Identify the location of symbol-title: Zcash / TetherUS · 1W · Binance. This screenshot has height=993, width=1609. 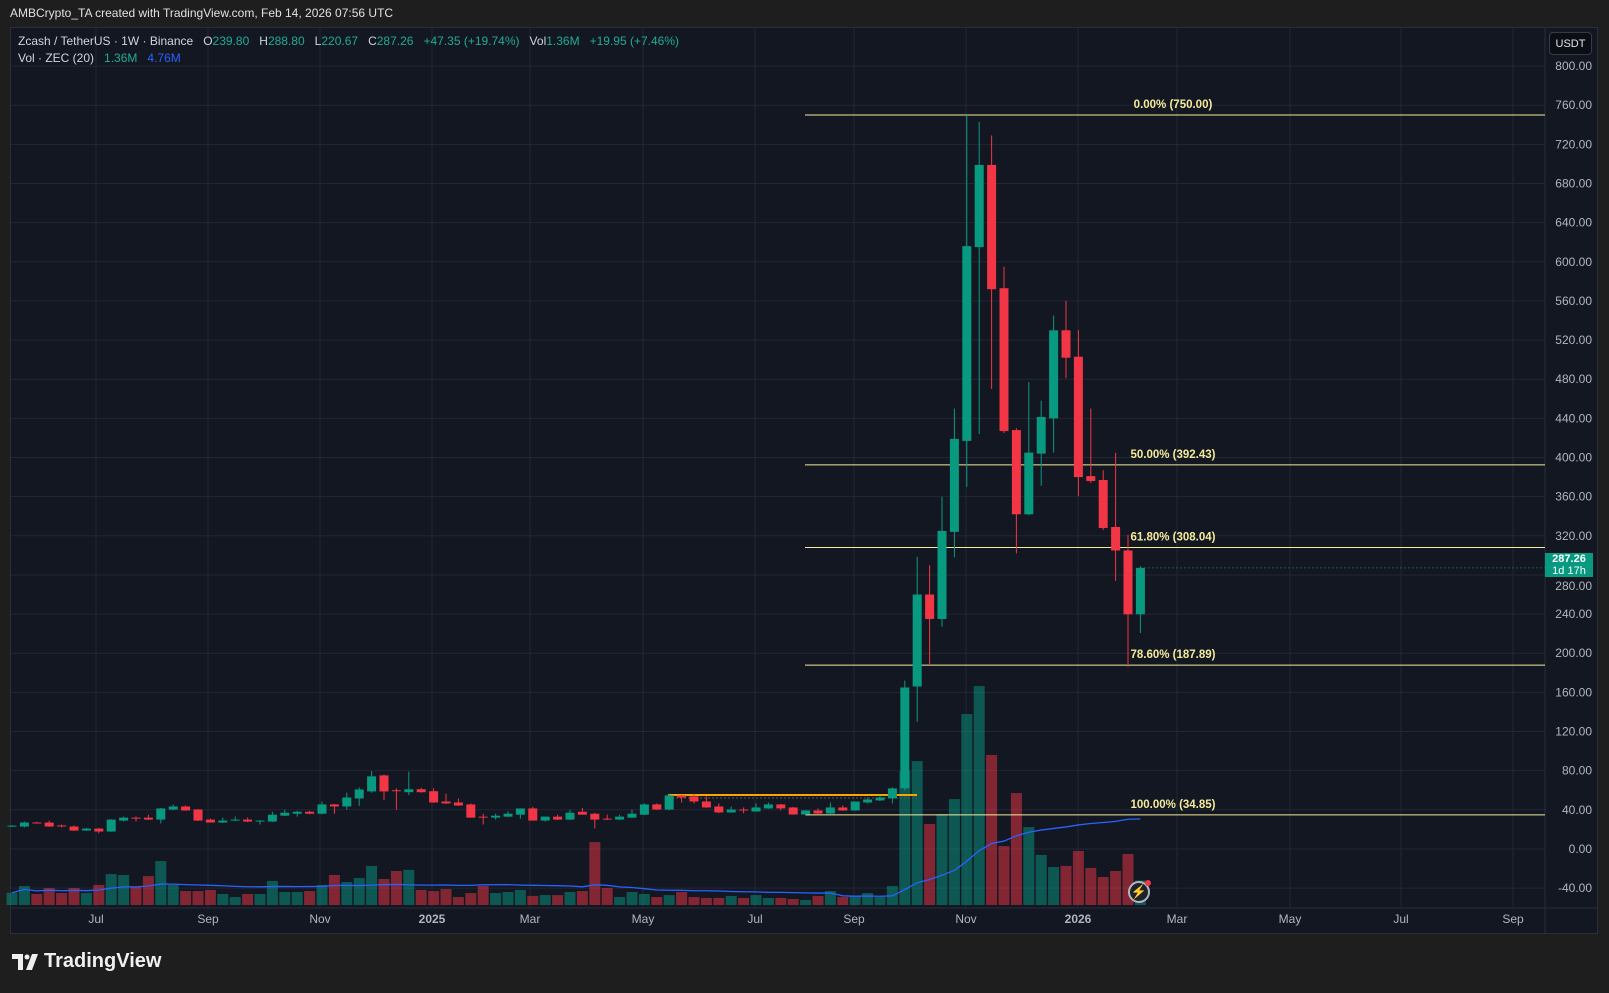
(106, 41).